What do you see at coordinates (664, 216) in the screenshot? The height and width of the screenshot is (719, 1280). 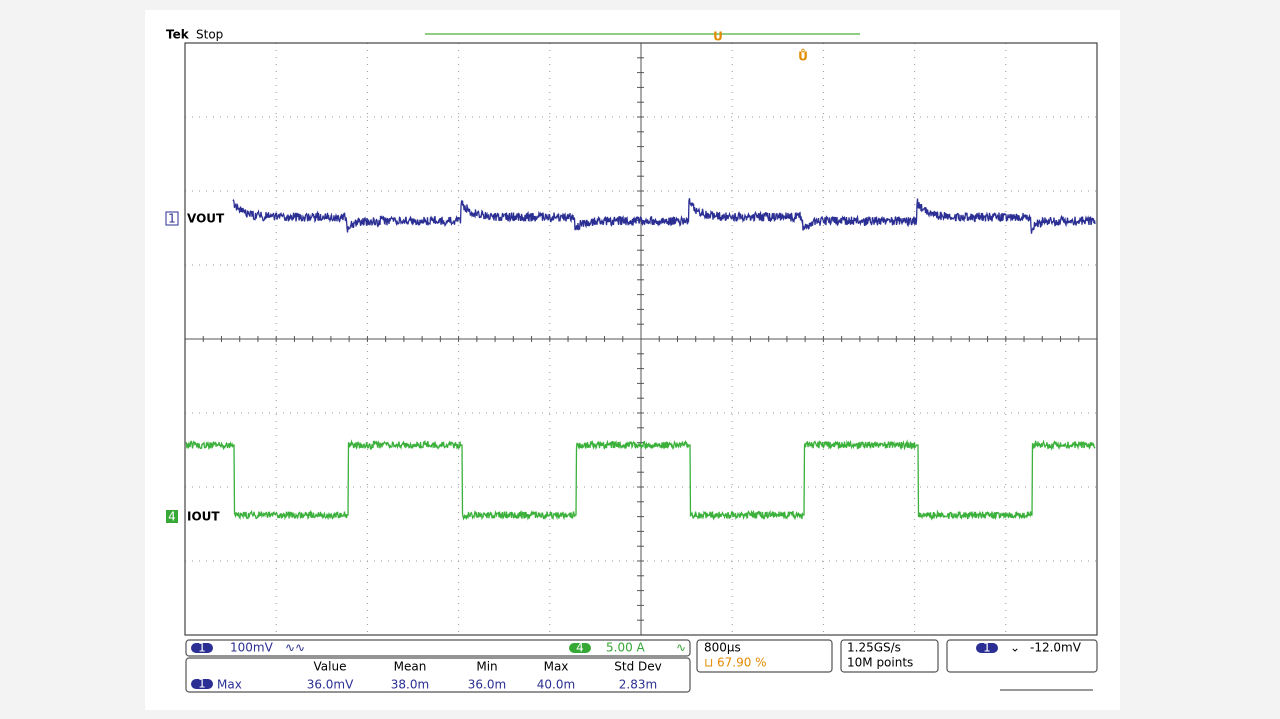 I see `vout-trace` at bounding box center [664, 216].